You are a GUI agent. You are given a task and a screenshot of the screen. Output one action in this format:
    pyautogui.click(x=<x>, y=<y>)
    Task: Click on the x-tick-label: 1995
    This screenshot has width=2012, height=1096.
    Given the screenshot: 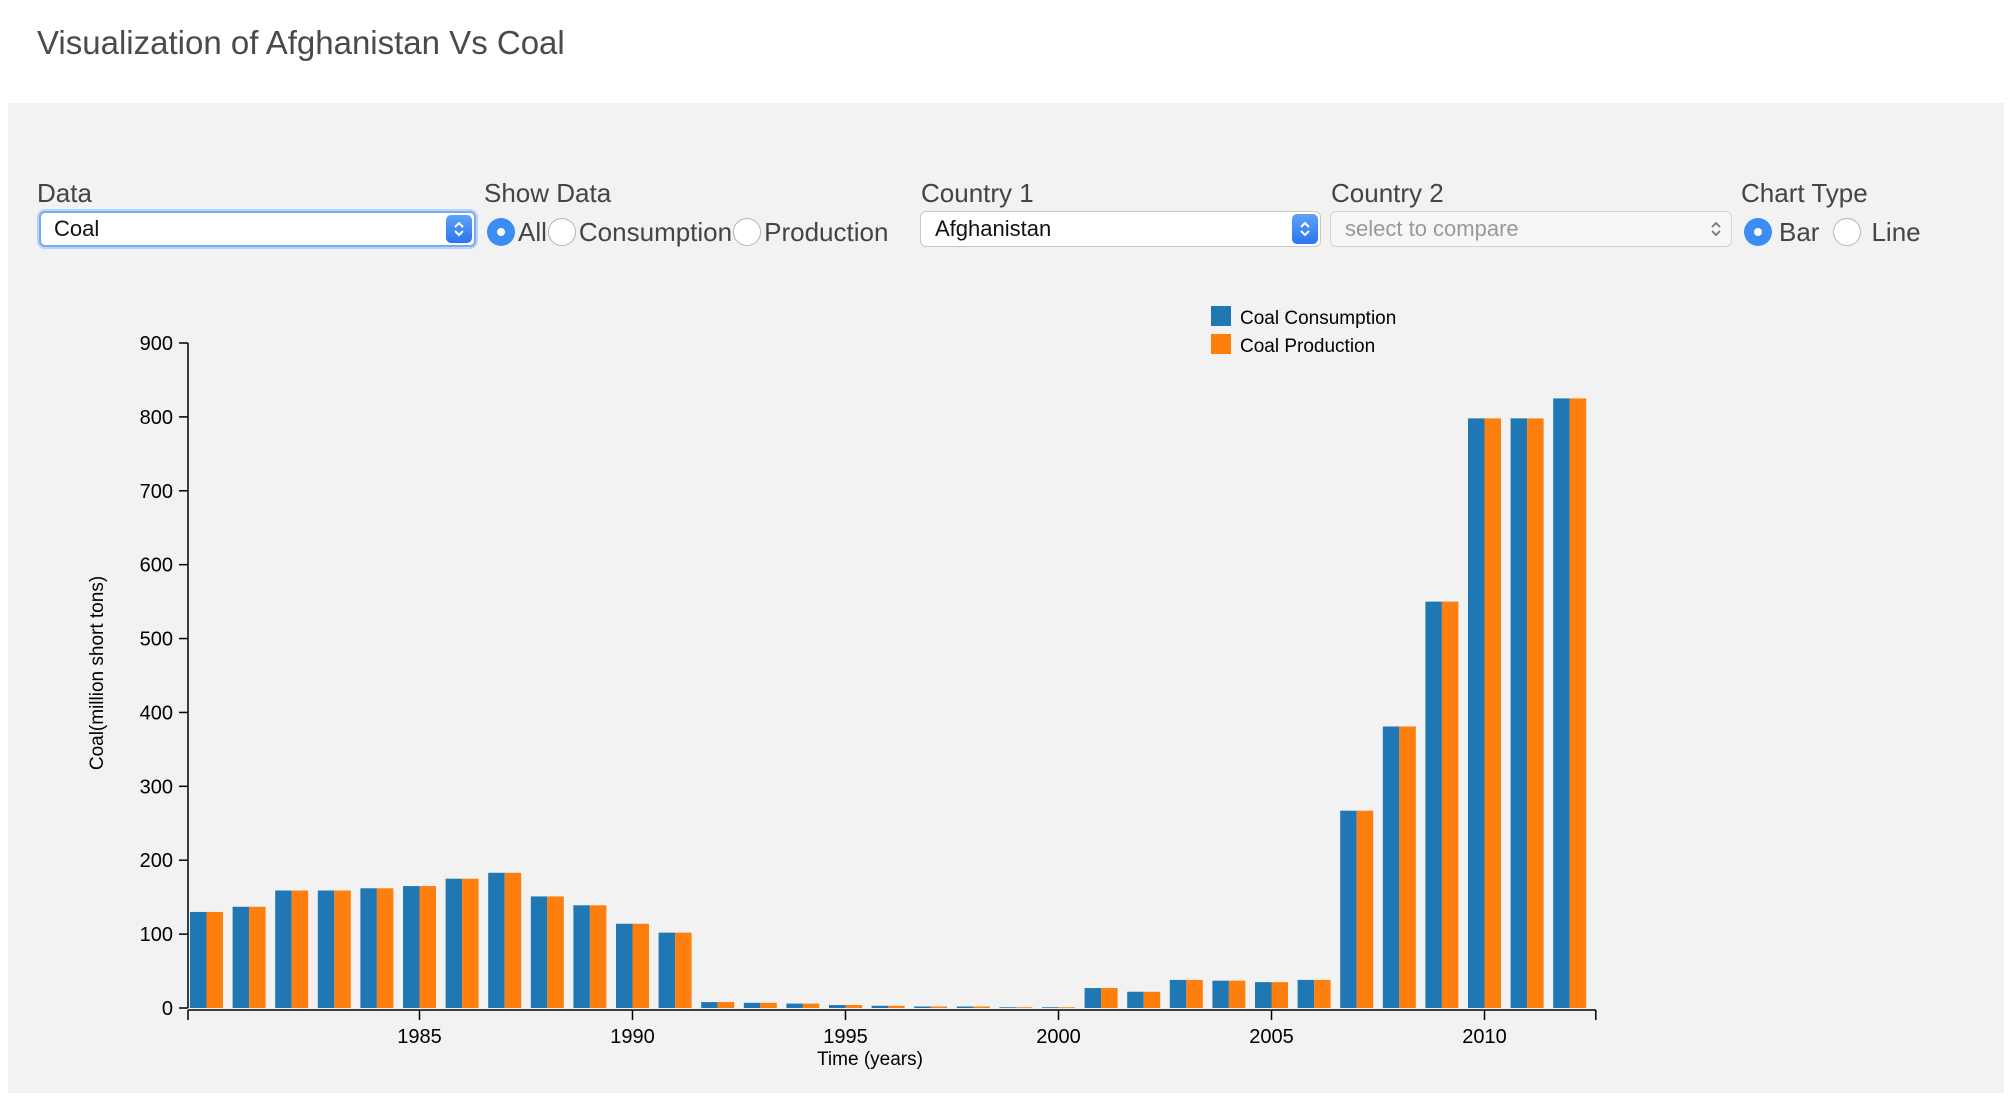 What is the action you would take?
    pyautogui.click(x=845, y=1037)
    